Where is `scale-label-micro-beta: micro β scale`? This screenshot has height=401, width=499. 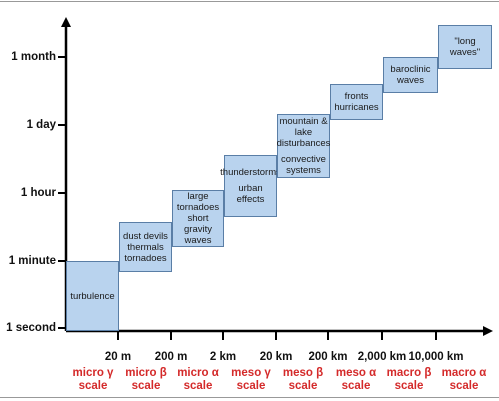 scale-label-micro-beta: micro β scale is located at coordinates (146, 379).